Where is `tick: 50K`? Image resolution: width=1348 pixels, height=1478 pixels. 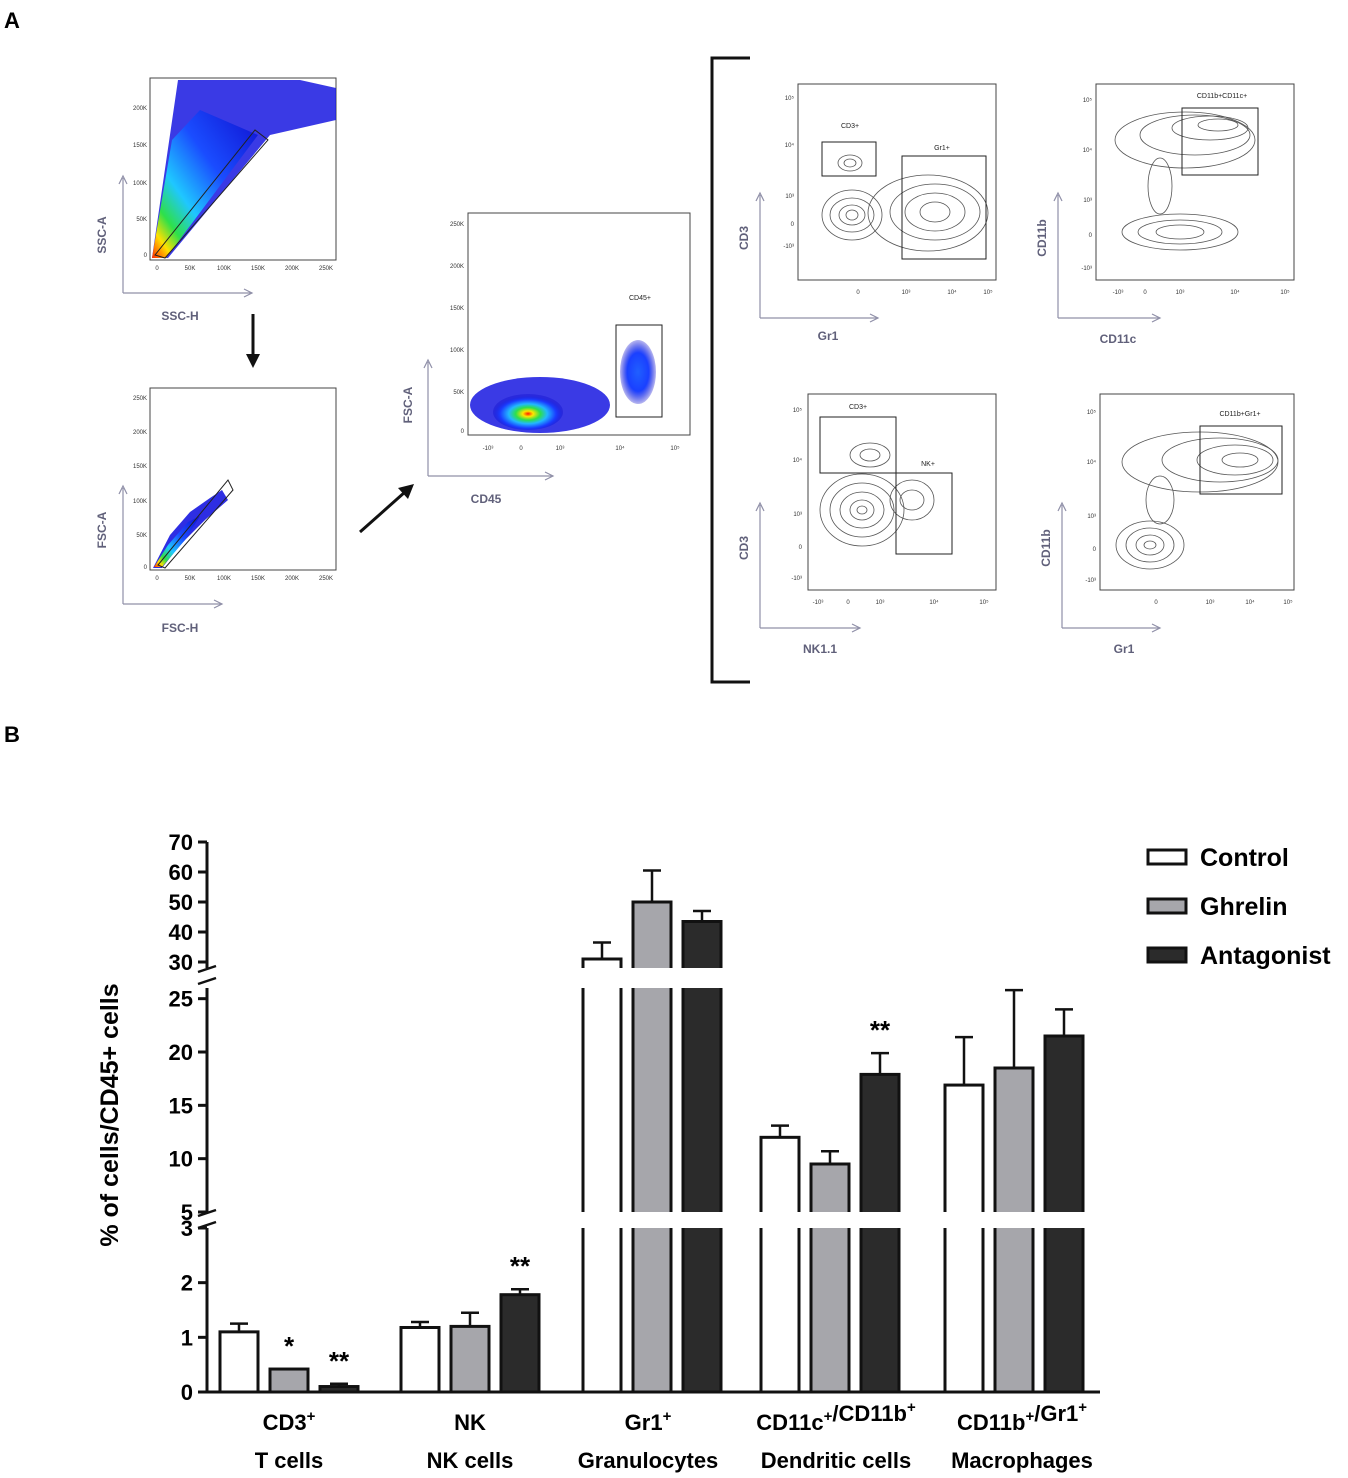 tick: 50K is located at coordinates (458, 393).